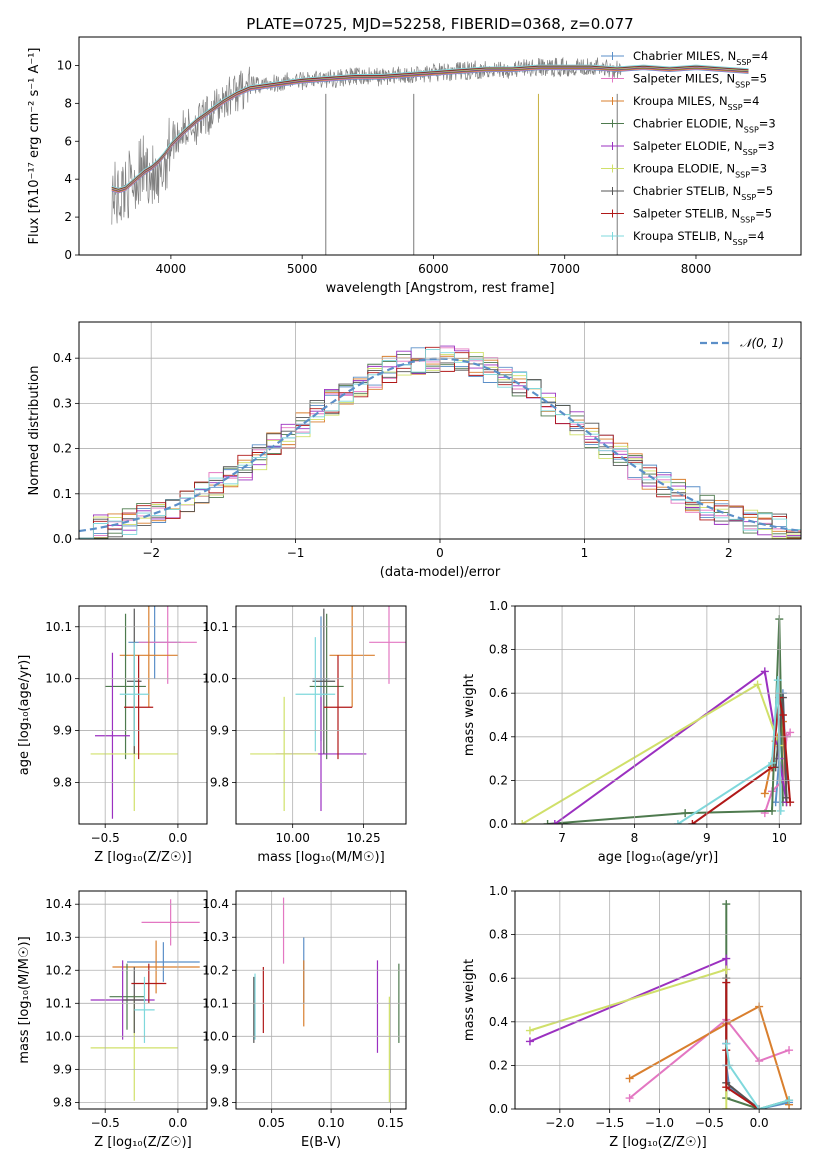  What do you see at coordinates (62, 403) in the screenshot?
I see `y-tick-label: 0.3` at bounding box center [62, 403].